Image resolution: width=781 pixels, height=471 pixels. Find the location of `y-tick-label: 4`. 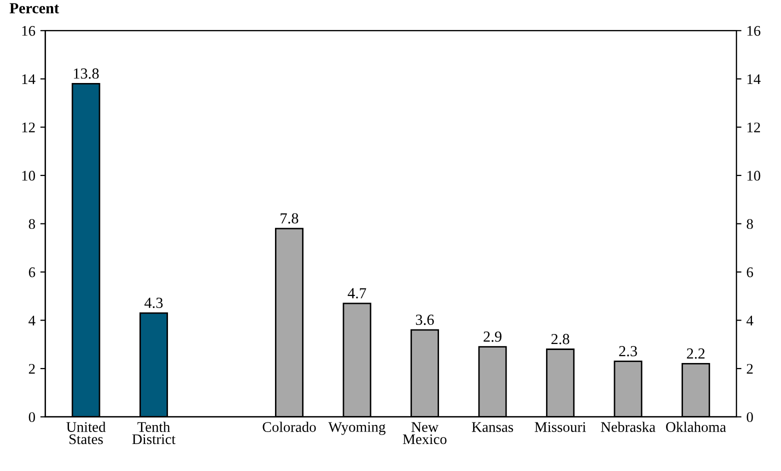

y-tick-label: 4 is located at coordinates (32, 321).